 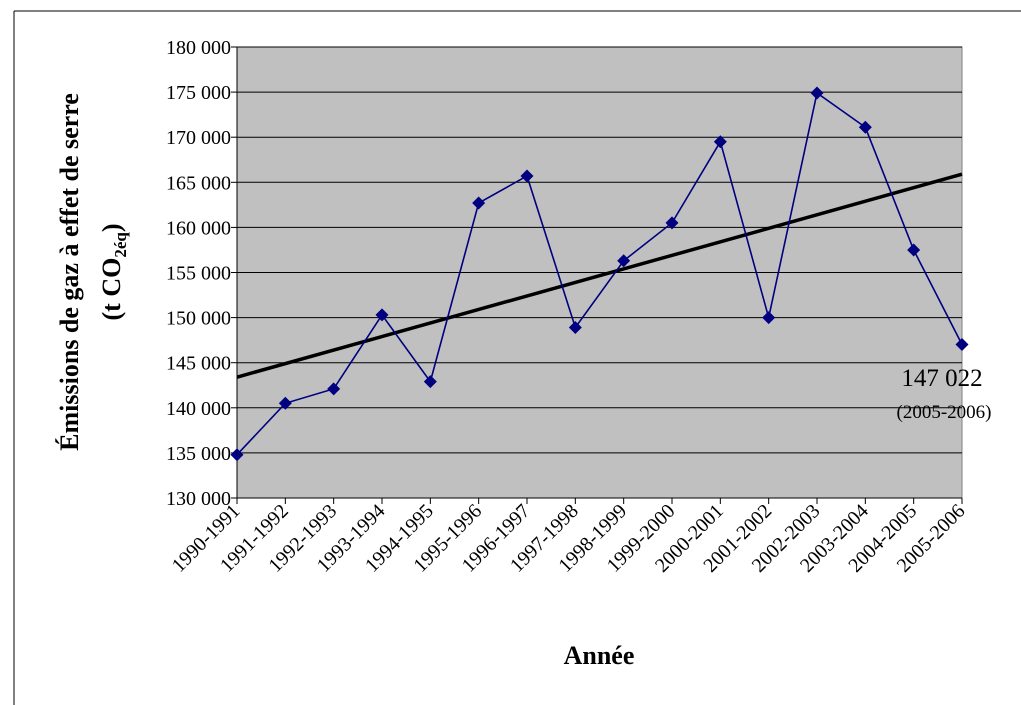 What do you see at coordinates (599, 655) in the screenshot?
I see `x-axis-title: Année` at bounding box center [599, 655].